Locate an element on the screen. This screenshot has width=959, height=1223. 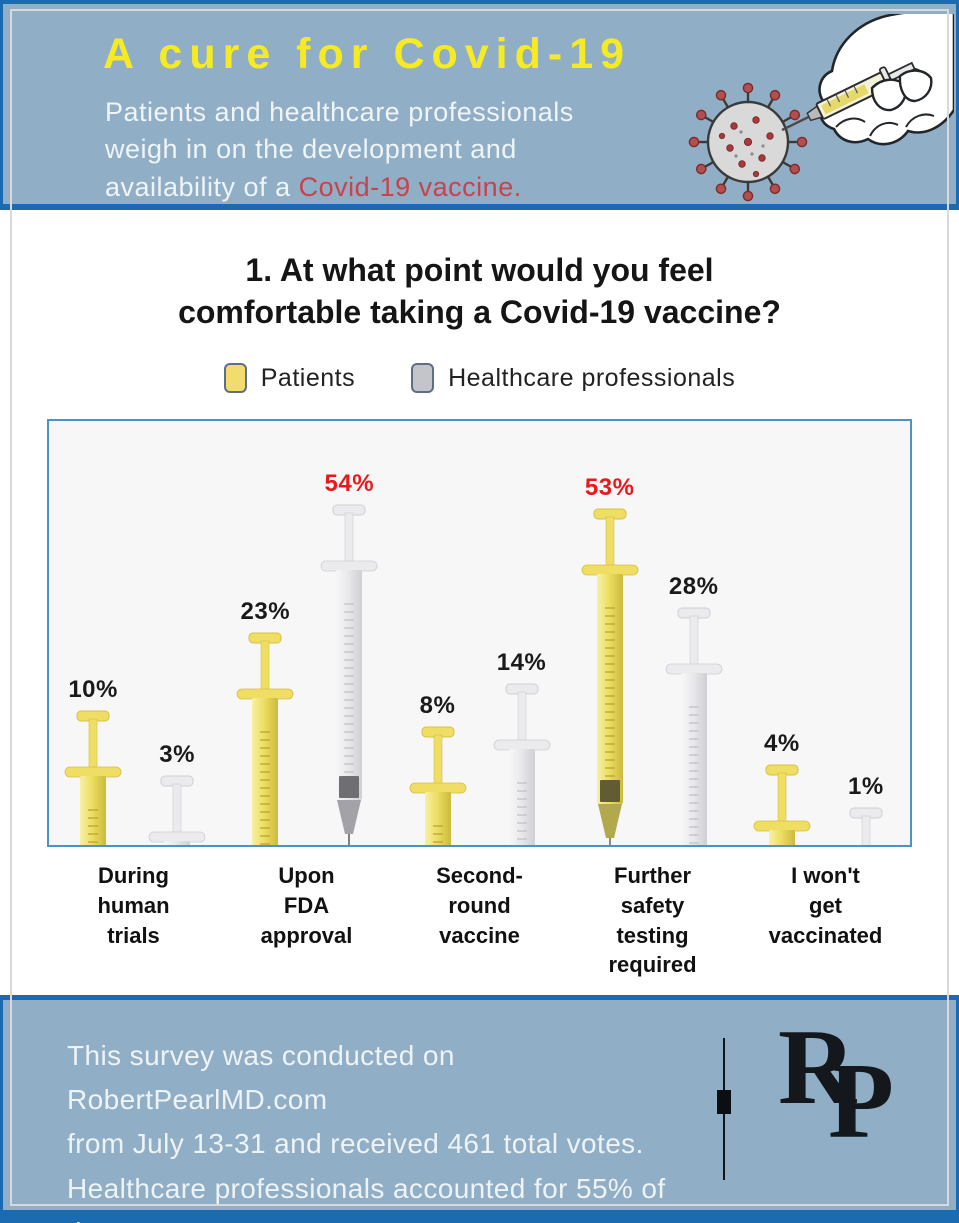
value-label-patients-0: 10% is located at coordinates (93, 690).